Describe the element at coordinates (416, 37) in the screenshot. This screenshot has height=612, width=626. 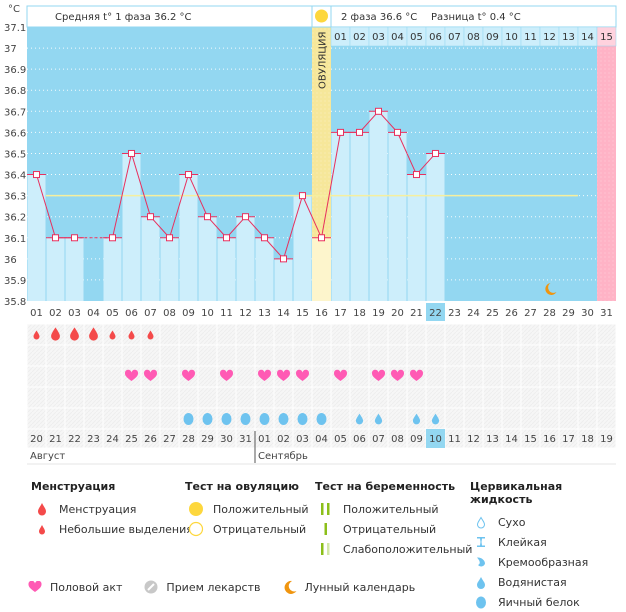
I see `phase2-day-number: 05` at that location.